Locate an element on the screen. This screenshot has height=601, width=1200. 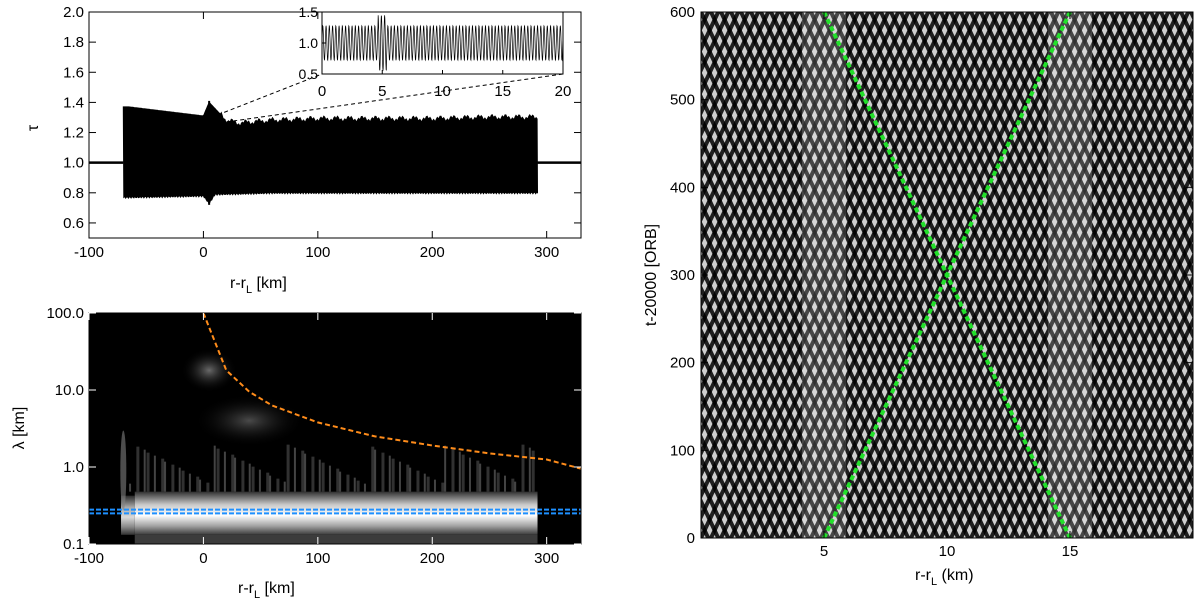
tau-ytick-label: 0.8 is located at coordinates (73, 193).